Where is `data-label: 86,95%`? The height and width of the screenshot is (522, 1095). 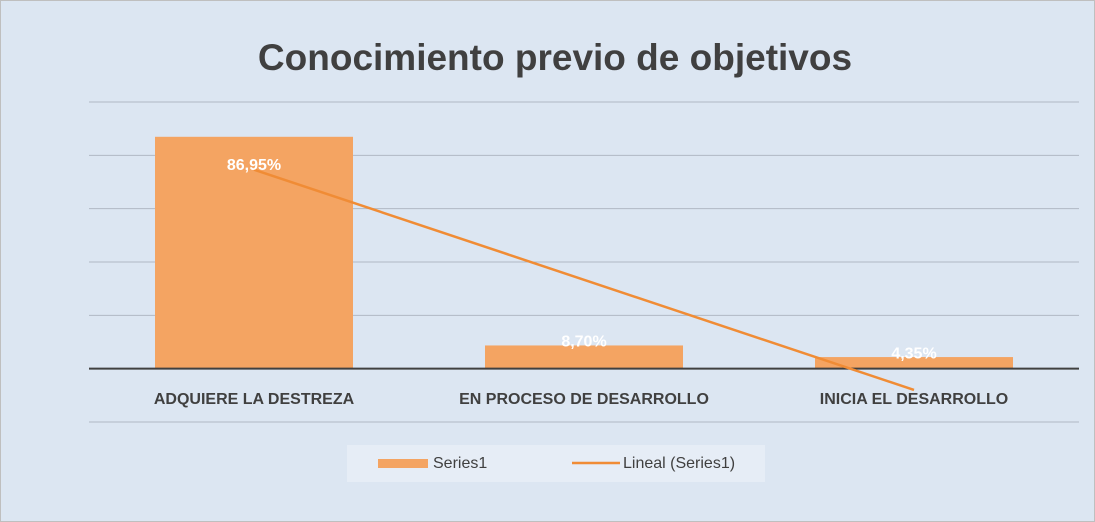 data-label: 86,95% is located at coordinates (254, 165).